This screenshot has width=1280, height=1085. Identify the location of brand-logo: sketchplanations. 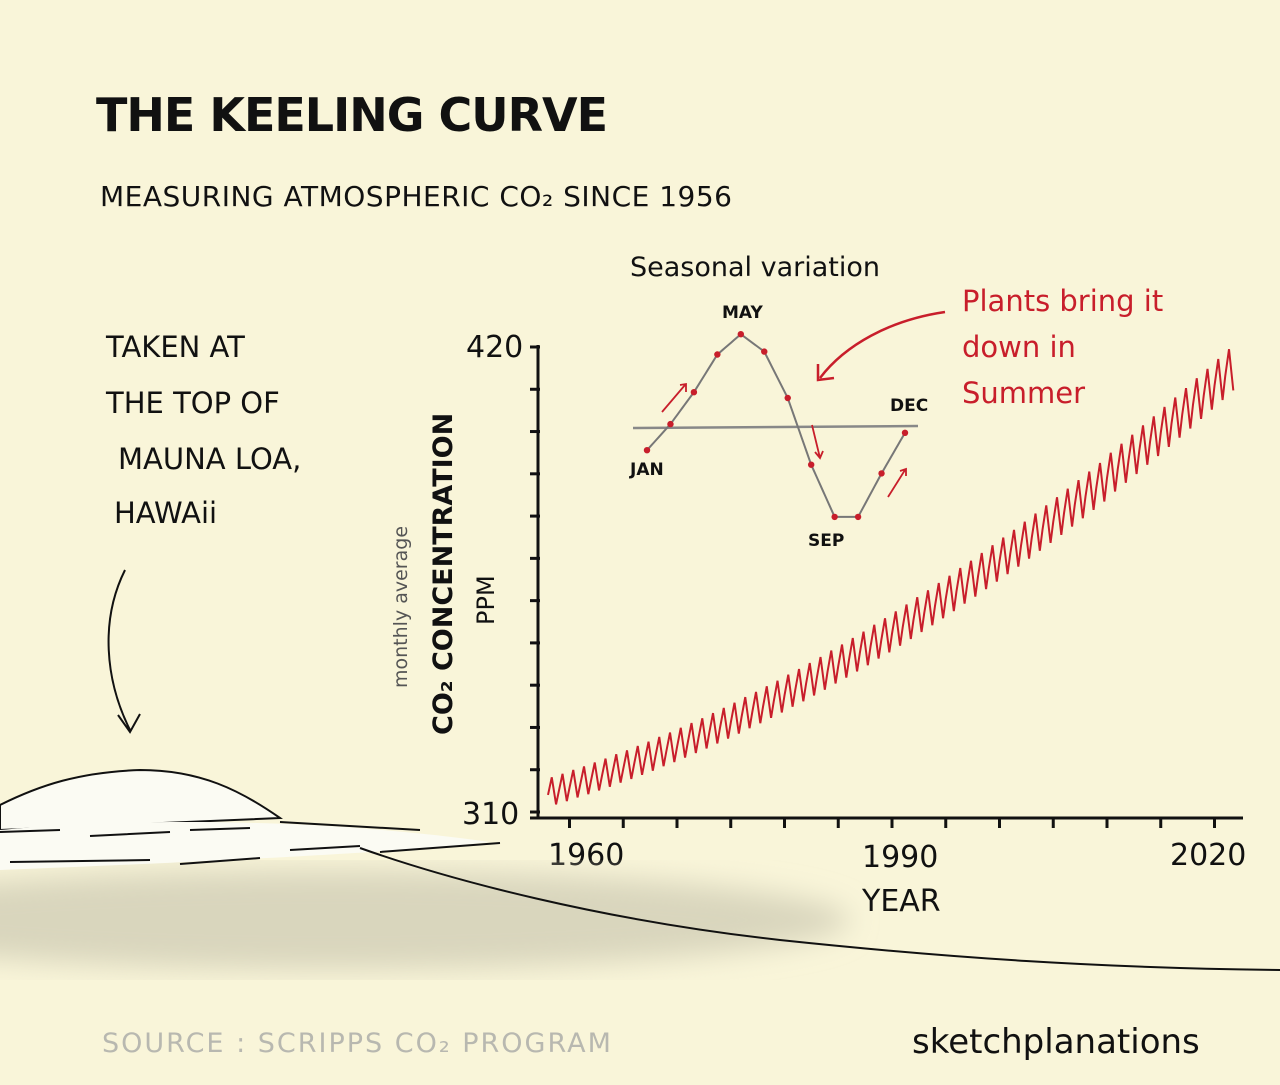
(1056, 1042).